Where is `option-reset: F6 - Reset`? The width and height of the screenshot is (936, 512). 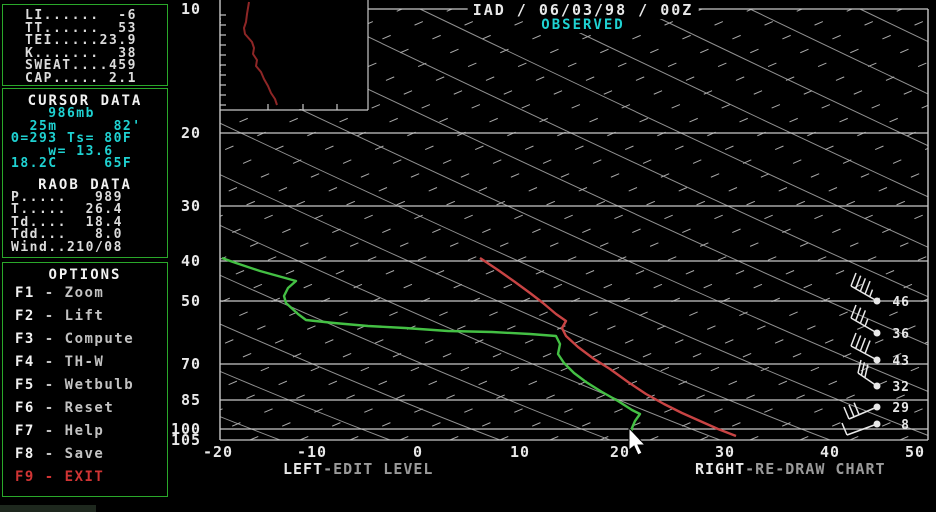 option-reset: F6 - Reset is located at coordinates (85, 408).